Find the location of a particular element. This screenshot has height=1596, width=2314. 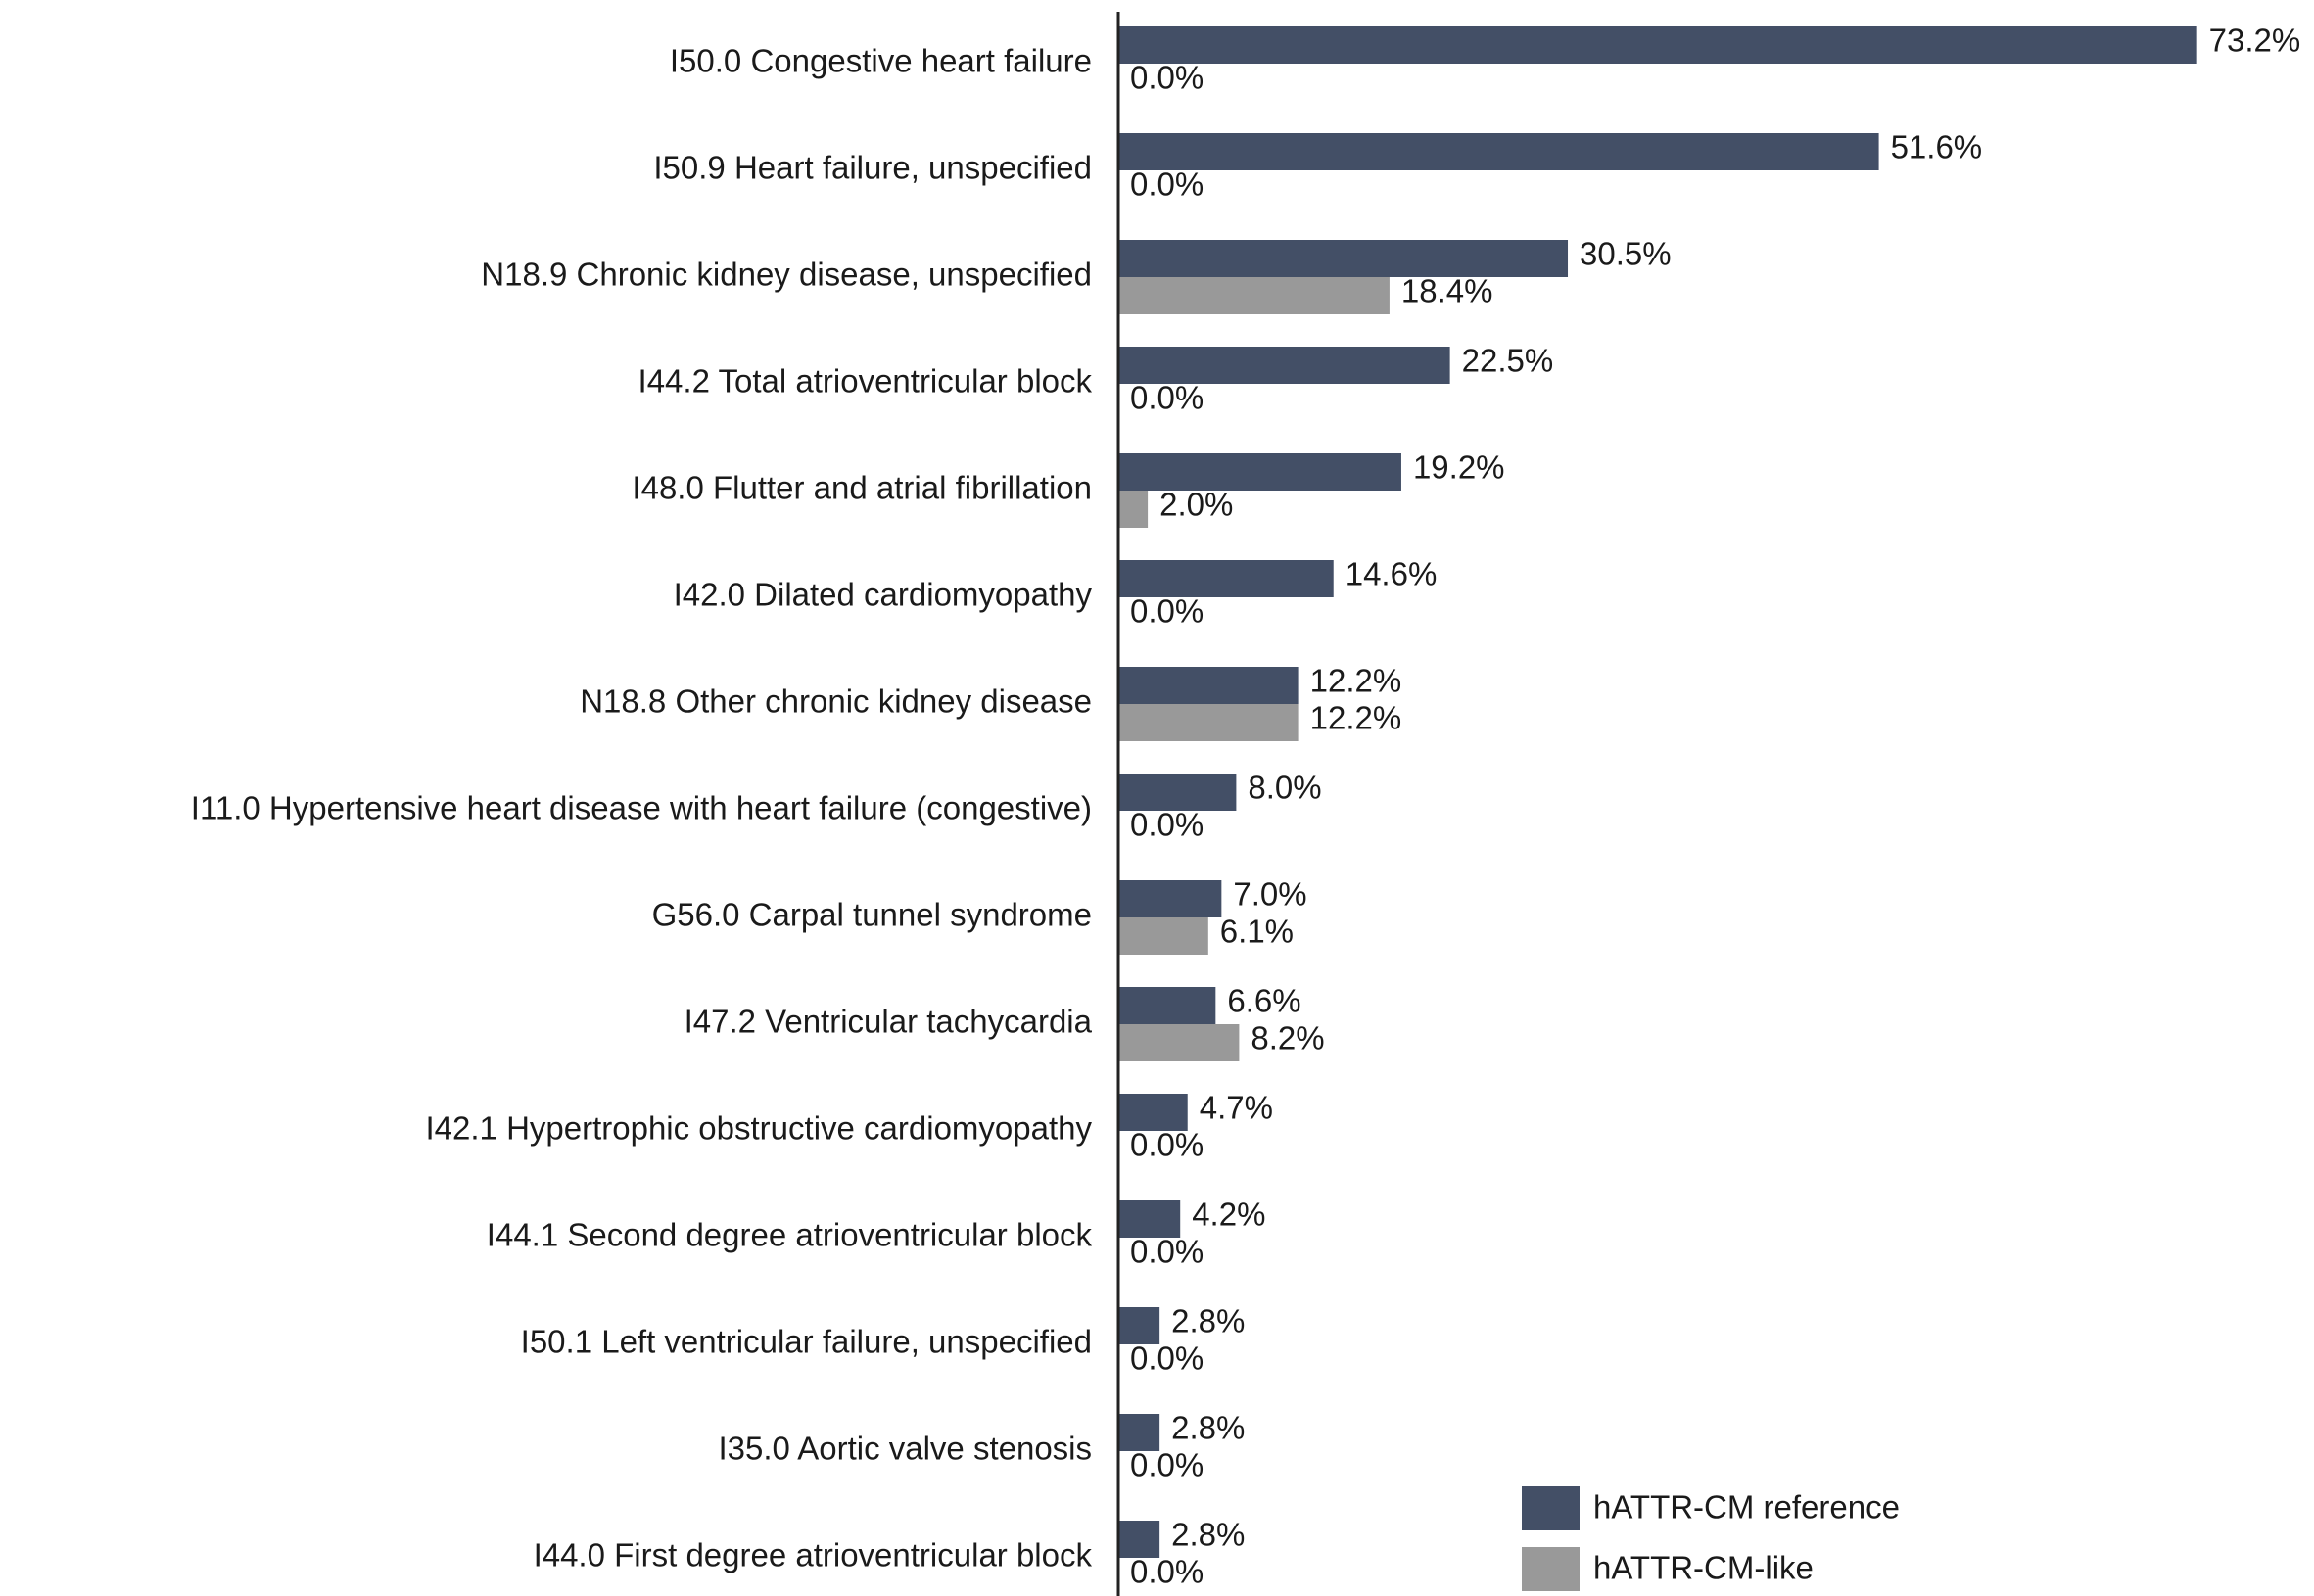

value-label: 51.6% is located at coordinates (1937, 147).